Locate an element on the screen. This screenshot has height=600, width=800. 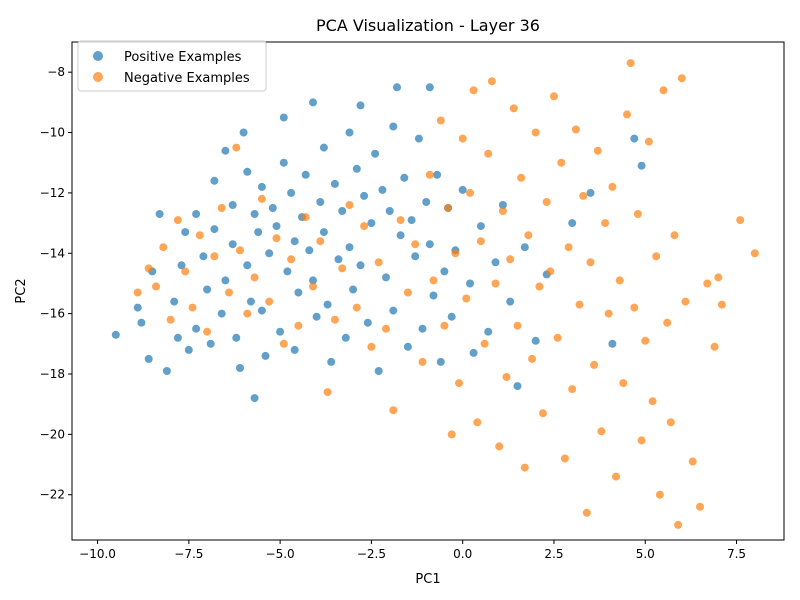
x-tick-label: −2.5 is located at coordinates (371, 554).